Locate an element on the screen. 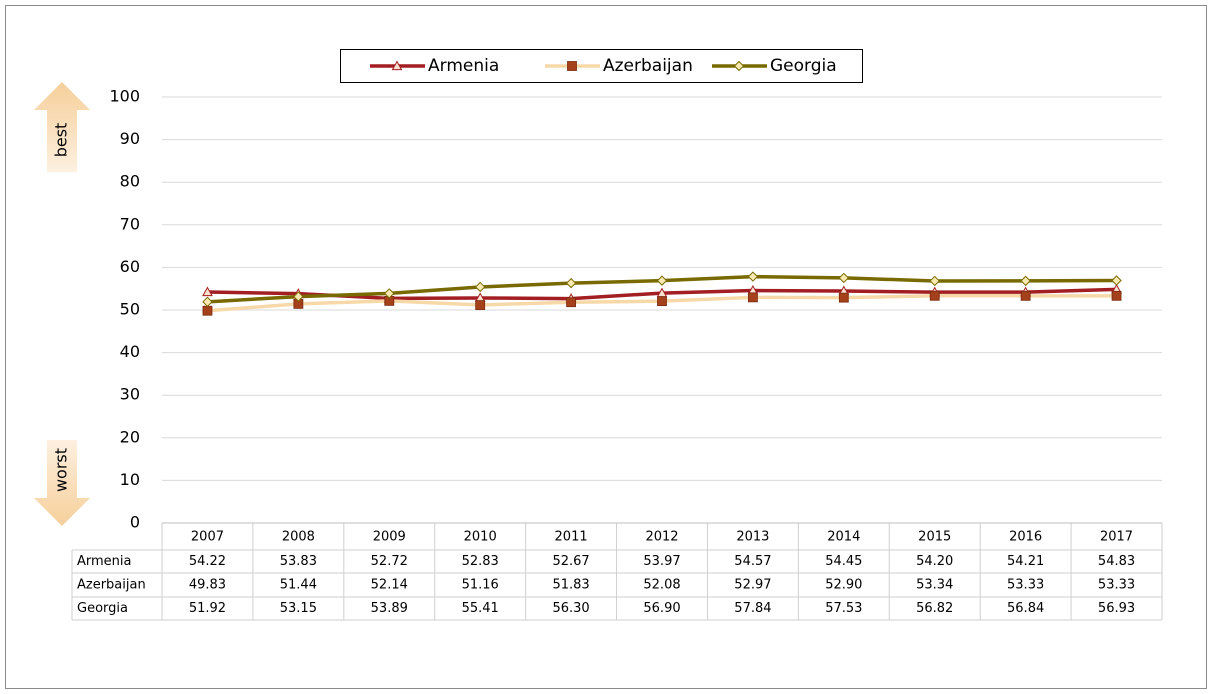 This screenshot has width=1212, height=694. table-cell: 54.57 is located at coordinates (752, 561).